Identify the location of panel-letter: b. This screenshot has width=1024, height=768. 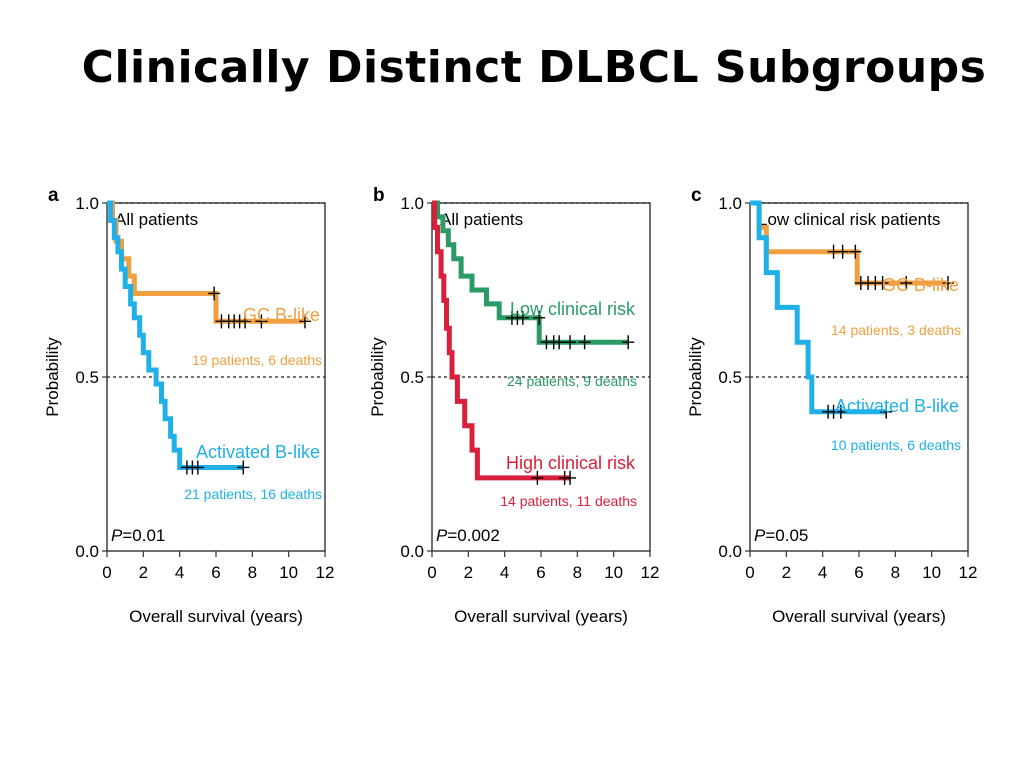
(379, 195).